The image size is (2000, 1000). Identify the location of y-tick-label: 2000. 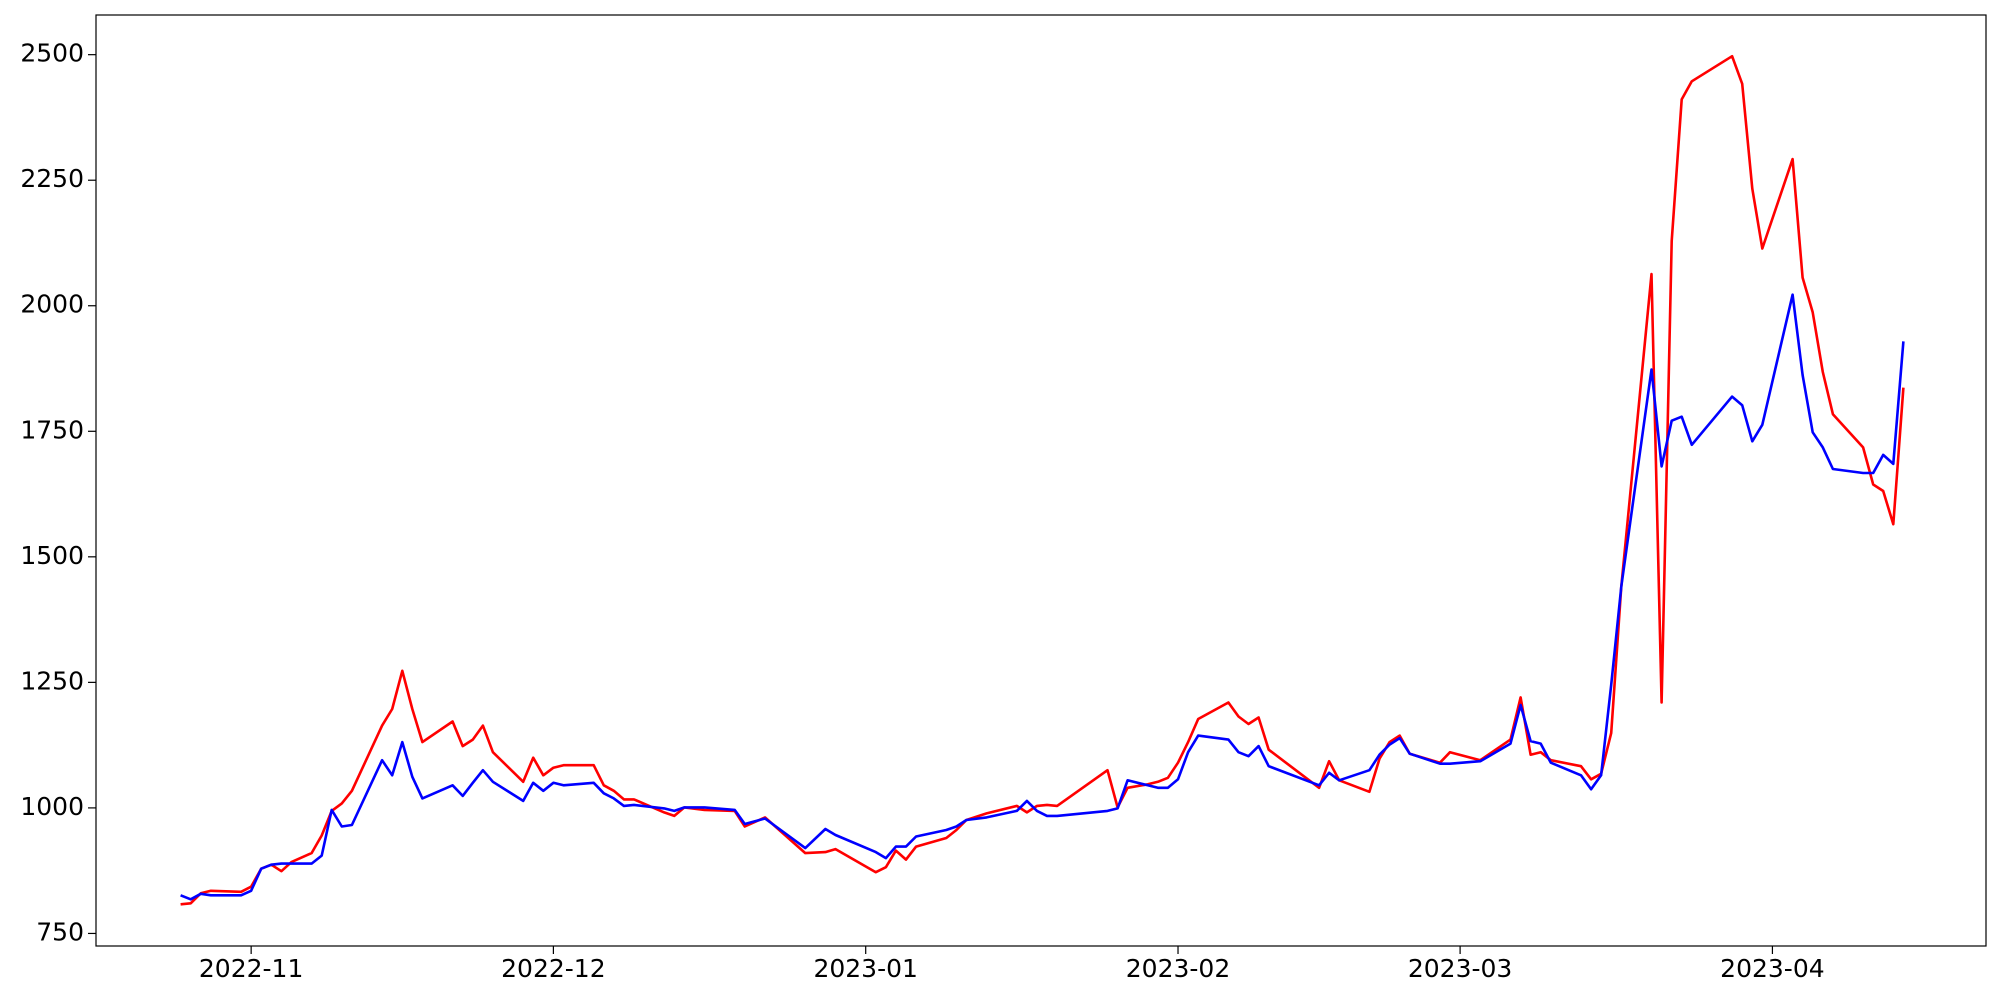
(52, 304).